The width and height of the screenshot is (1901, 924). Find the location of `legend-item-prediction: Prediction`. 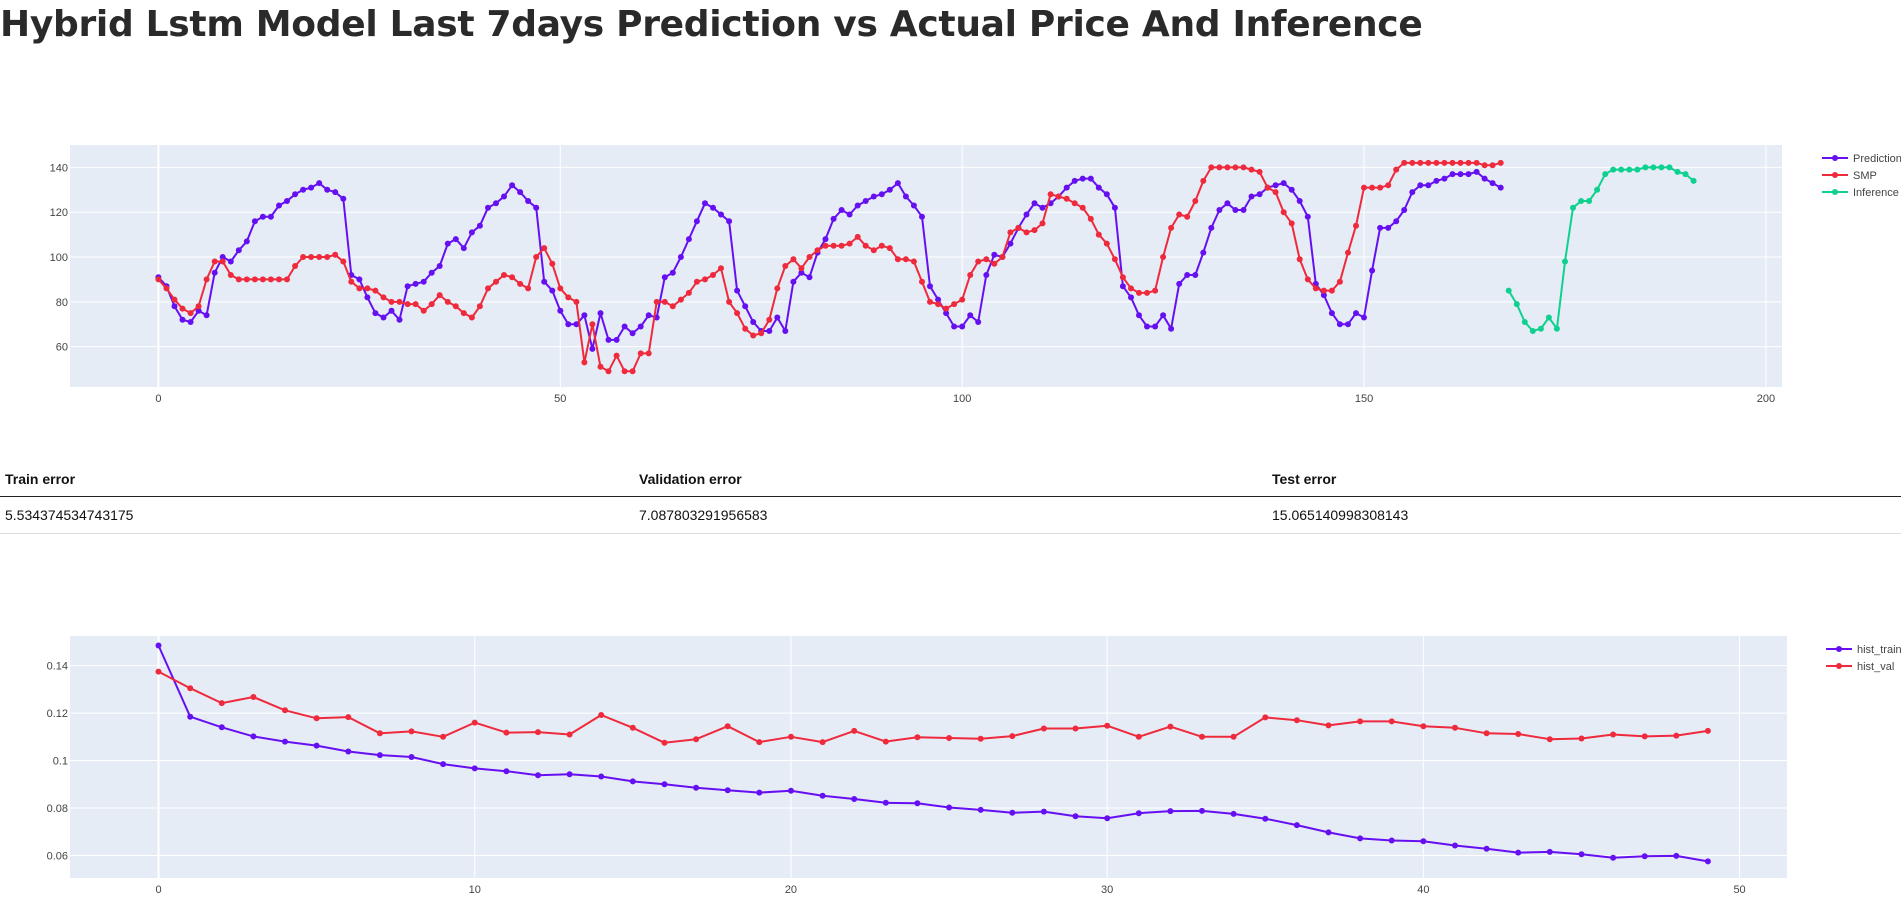

legend-item-prediction: Prediction is located at coordinates (1861, 159).